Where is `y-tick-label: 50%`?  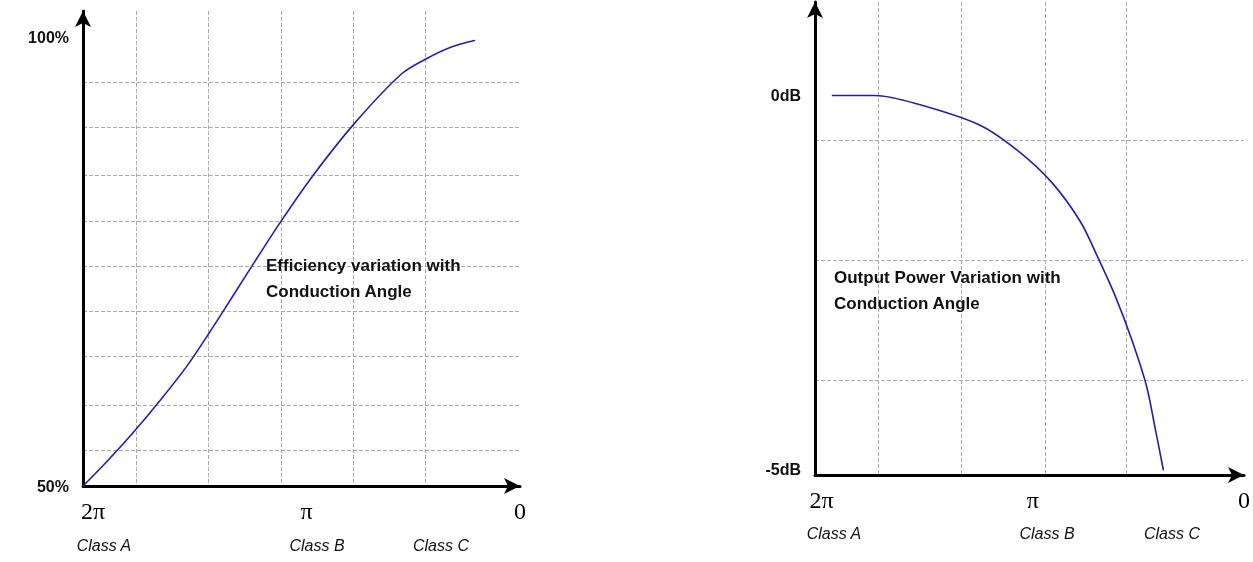 y-tick-label: 50% is located at coordinates (52, 486).